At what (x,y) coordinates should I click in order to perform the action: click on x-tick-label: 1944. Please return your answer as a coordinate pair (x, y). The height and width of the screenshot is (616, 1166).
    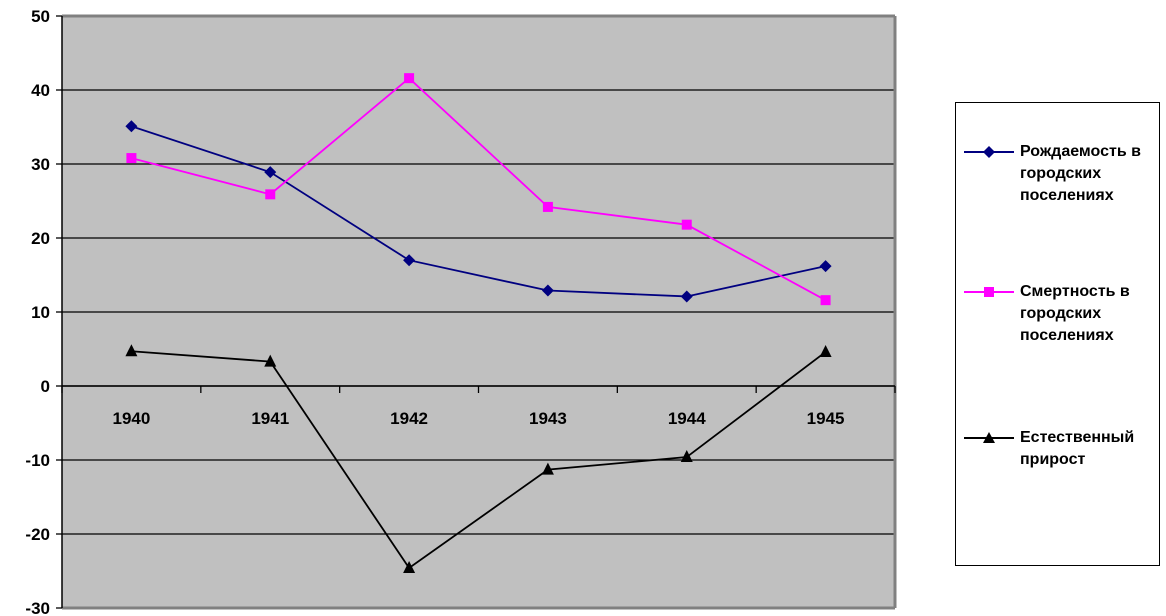
    Looking at the image, I should click on (687, 418).